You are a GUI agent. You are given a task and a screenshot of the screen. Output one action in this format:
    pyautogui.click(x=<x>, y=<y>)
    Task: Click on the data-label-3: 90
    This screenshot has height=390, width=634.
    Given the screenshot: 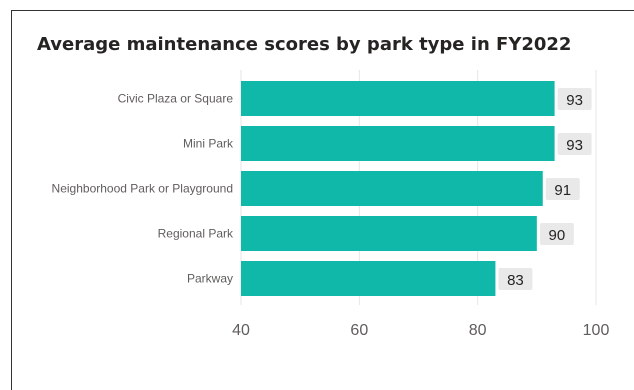 What is the action you would take?
    pyautogui.click(x=556, y=235)
    